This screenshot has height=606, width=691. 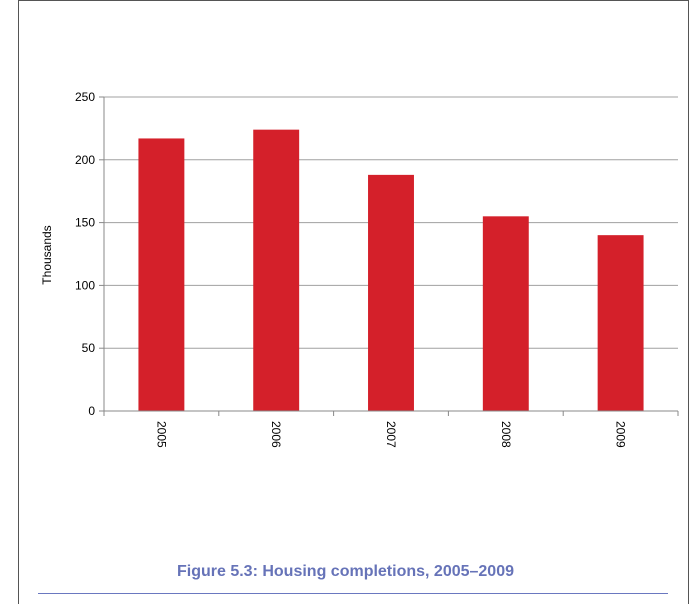 I want to click on bar-2009, so click(x=620, y=323).